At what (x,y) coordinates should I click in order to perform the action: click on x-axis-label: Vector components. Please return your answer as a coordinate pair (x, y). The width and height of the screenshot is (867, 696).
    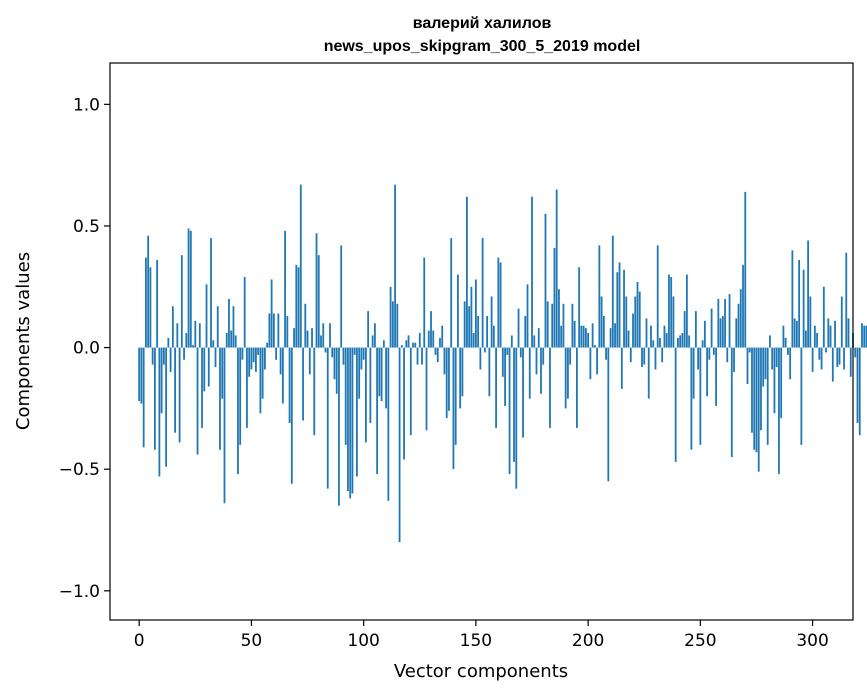
    Looking at the image, I should click on (481, 671).